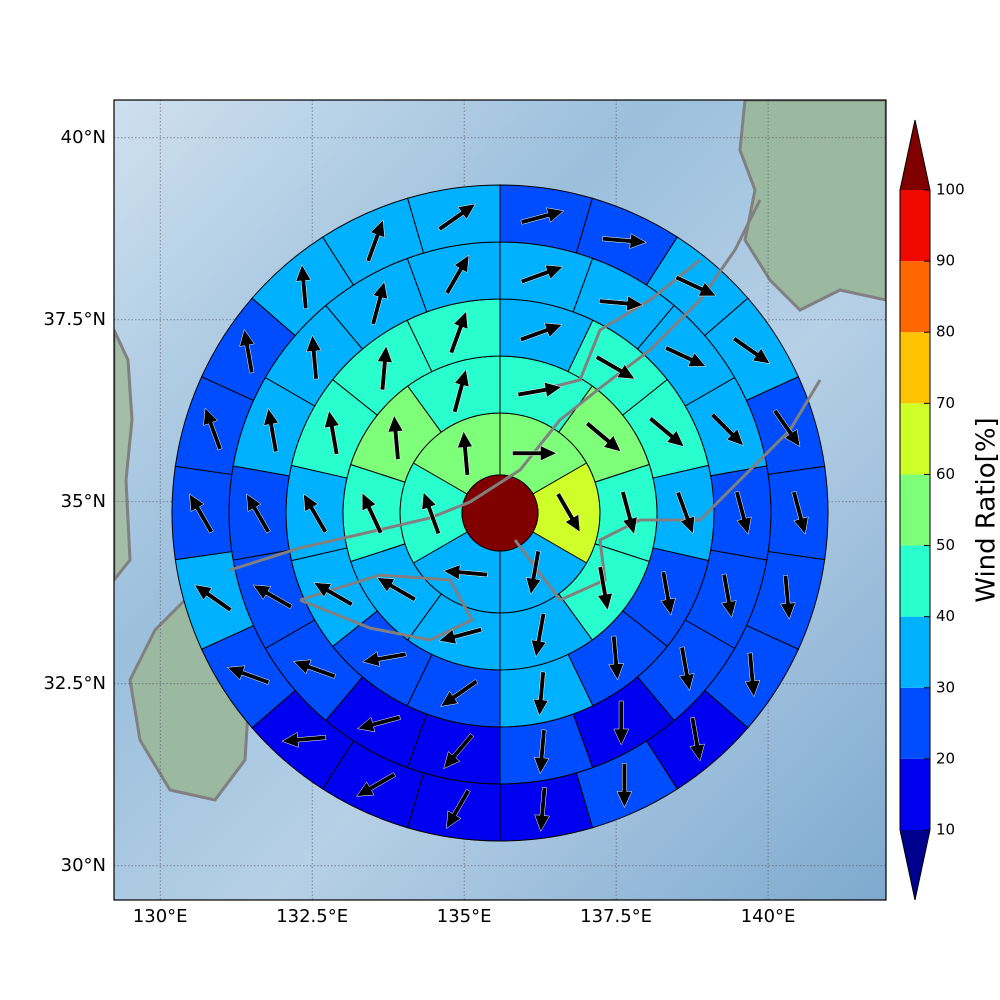  I want to click on colorbar-tick-label: 70, so click(945, 403).